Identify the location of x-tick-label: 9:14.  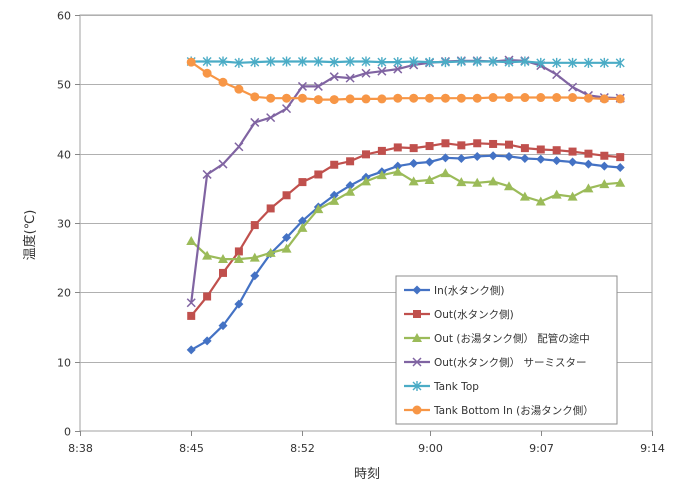
(652, 448).